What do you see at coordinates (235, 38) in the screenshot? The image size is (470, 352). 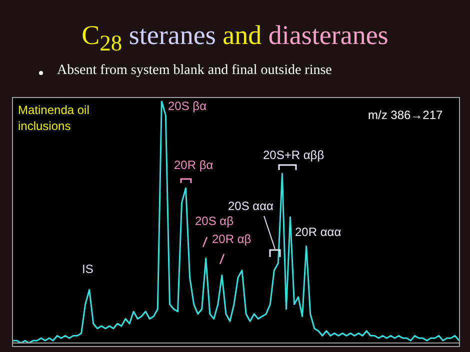 I see `chart-title: C$_{28}$ steranes and diasteranes` at bounding box center [235, 38].